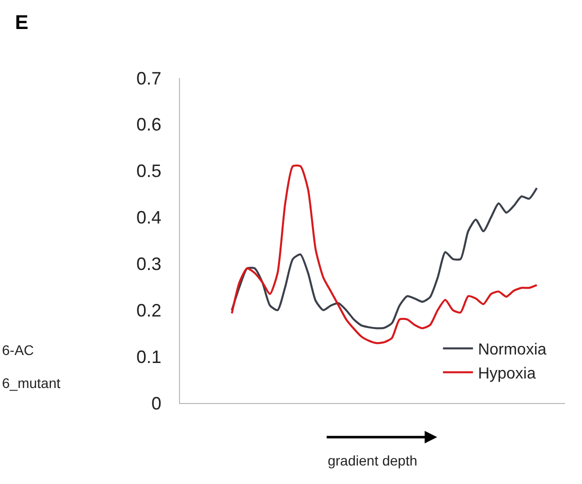 The image size is (582, 484). What do you see at coordinates (156, 403) in the screenshot?
I see `y-tick-label: 0` at bounding box center [156, 403].